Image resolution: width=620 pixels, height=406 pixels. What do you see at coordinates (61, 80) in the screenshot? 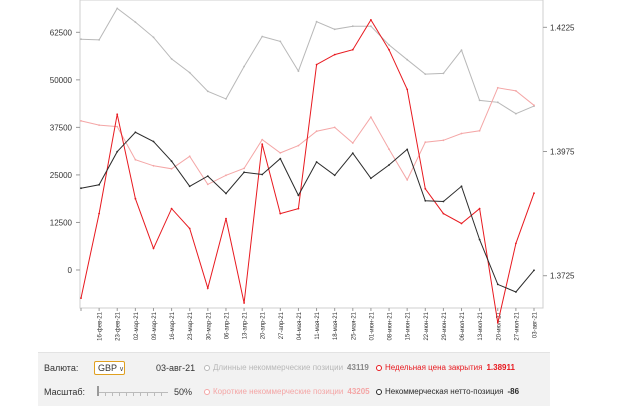
I see `y-left-tick-label: 50000` at bounding box center [61, 80].